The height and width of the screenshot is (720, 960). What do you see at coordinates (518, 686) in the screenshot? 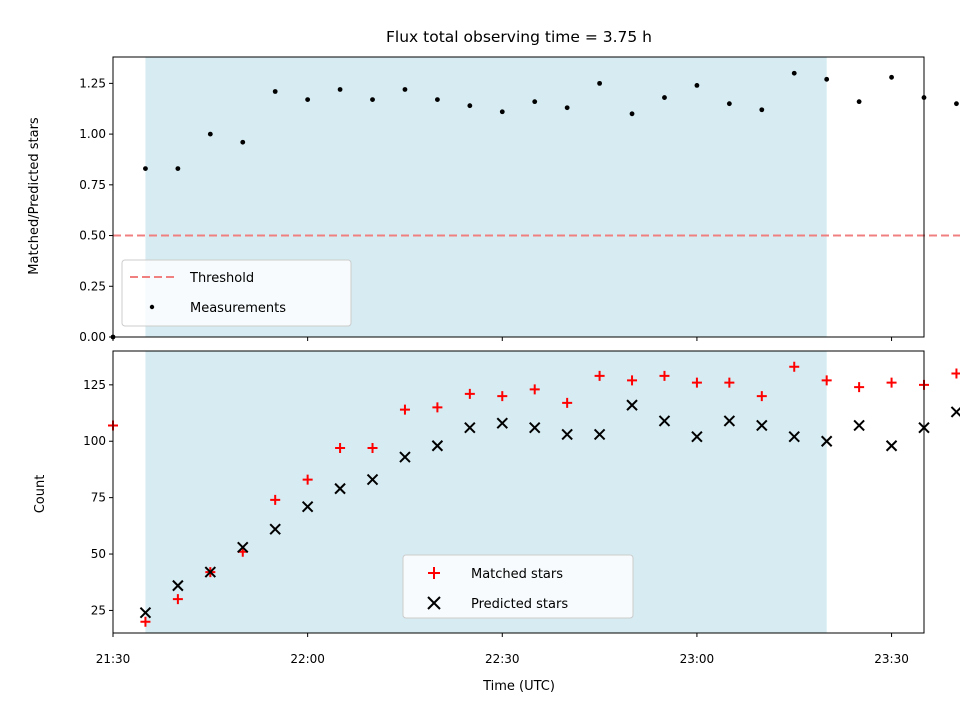
I see `x-axis-label: Time (UTC)` at bounding box center [518, 686].